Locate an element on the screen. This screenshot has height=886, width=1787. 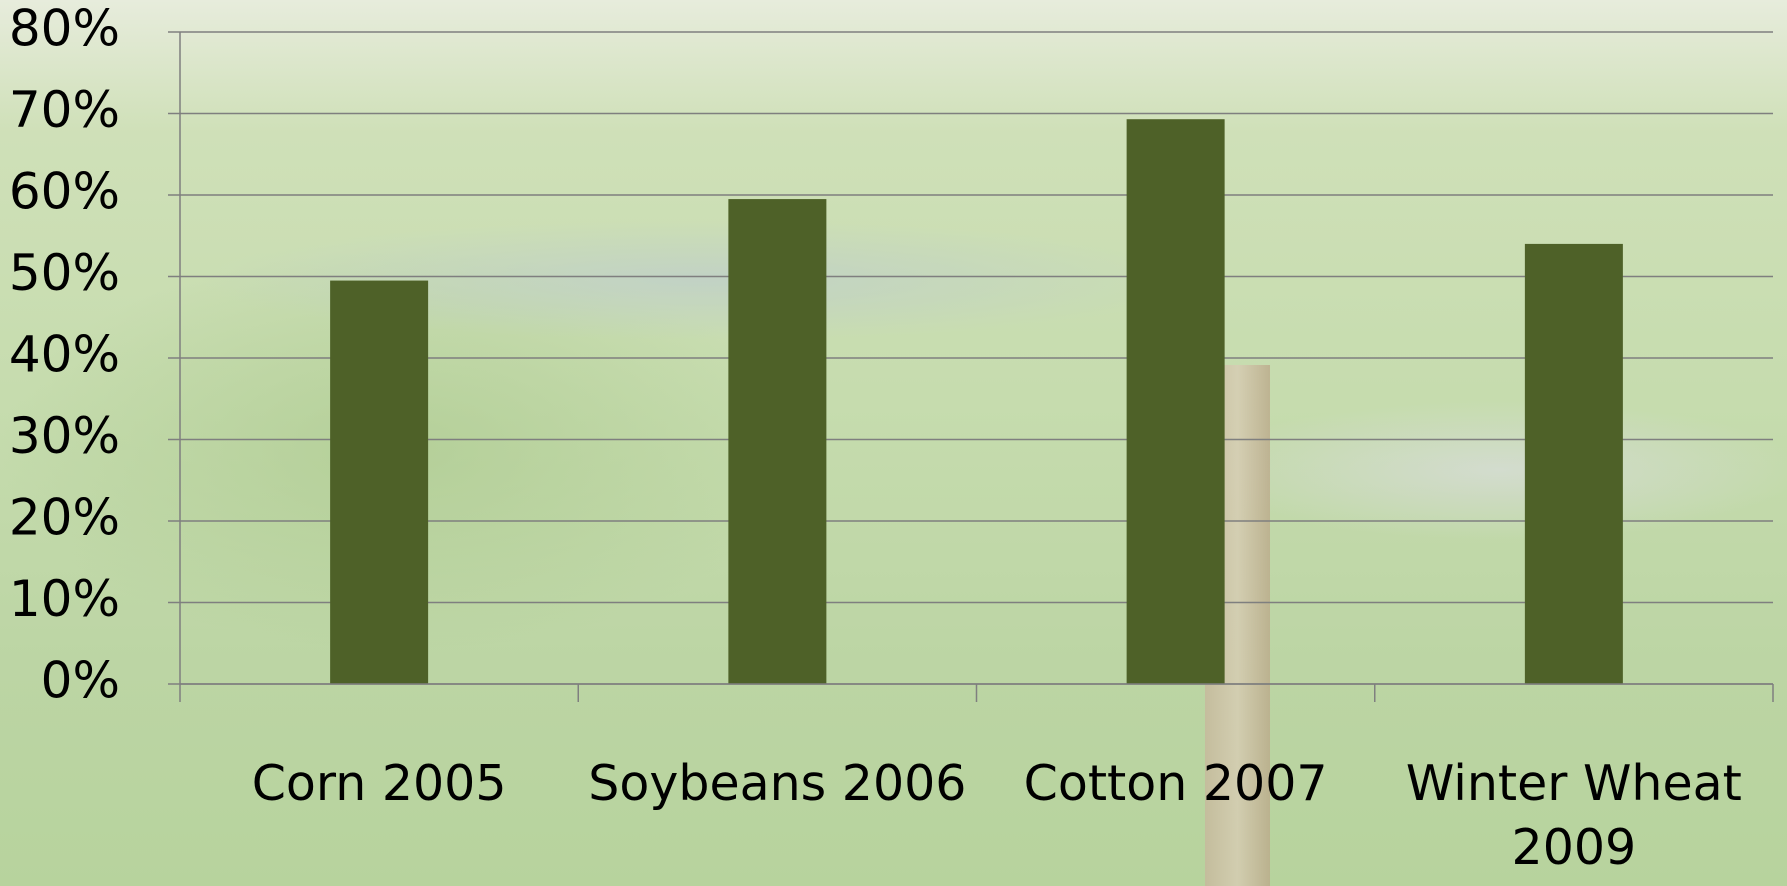
y-tick-label: 30% is located at coordinates (64, 436).